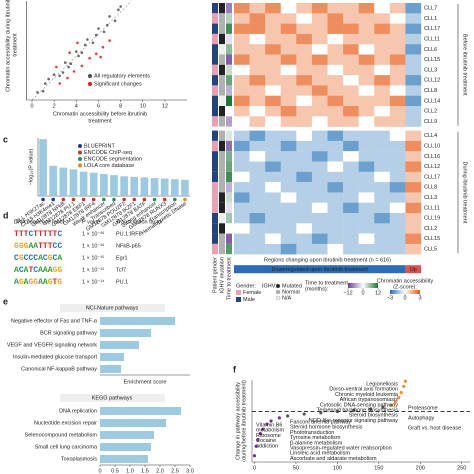  Describe the element at coordinates (235, 369) in the screenshot. I see `panel-label: f` at that location.